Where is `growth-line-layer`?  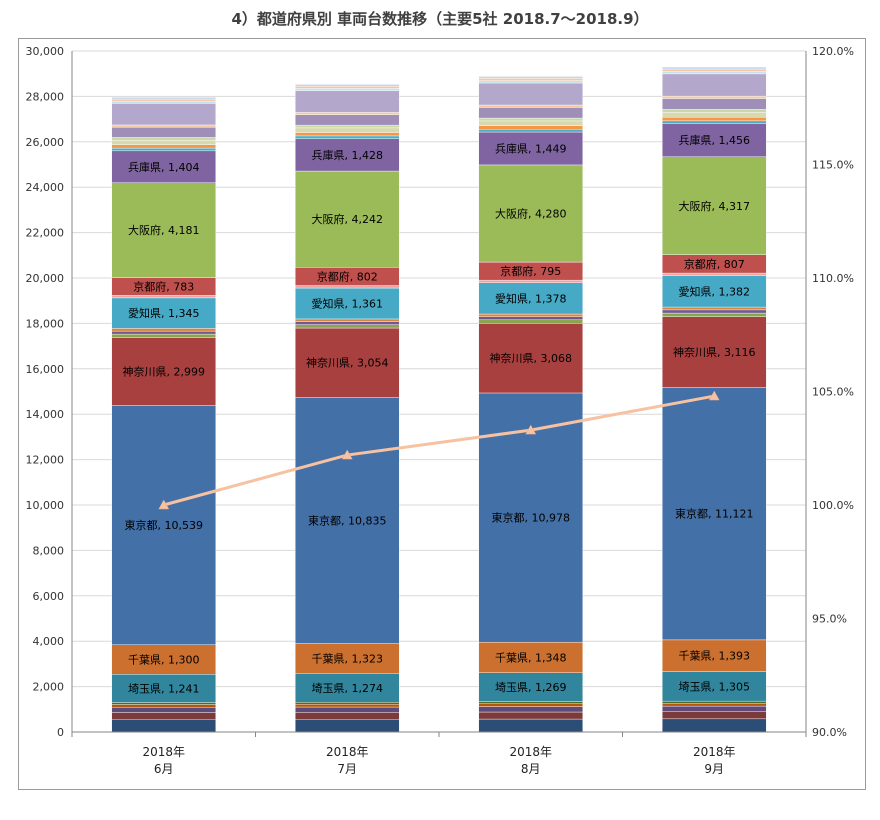
growth-line-layer is located at coordinates (439, 450).